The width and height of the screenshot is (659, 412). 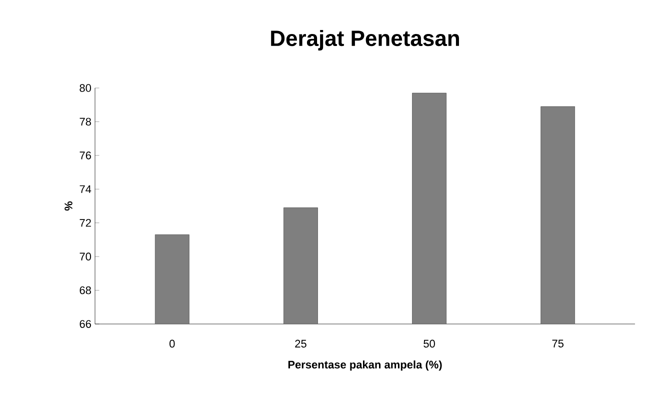 I want to click on x-axis-title: Persentase pakan ampela (%), so click(x=365, y=365).